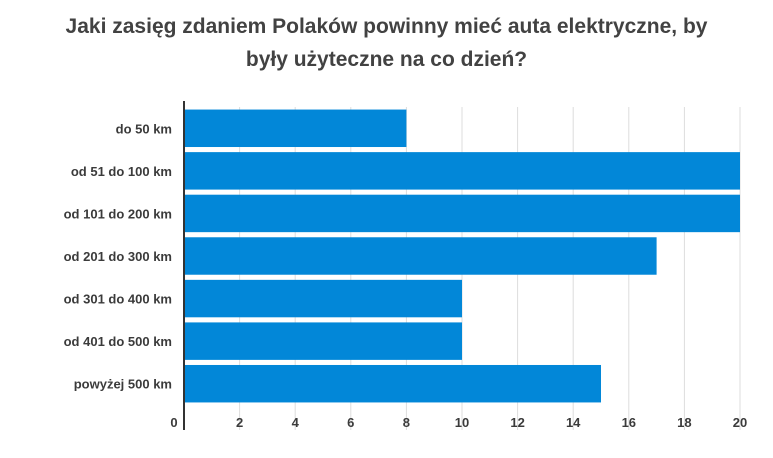 This screenshot has width=773, height=458. I want to click on x-tick-label-12: 12, so click(517, 422).